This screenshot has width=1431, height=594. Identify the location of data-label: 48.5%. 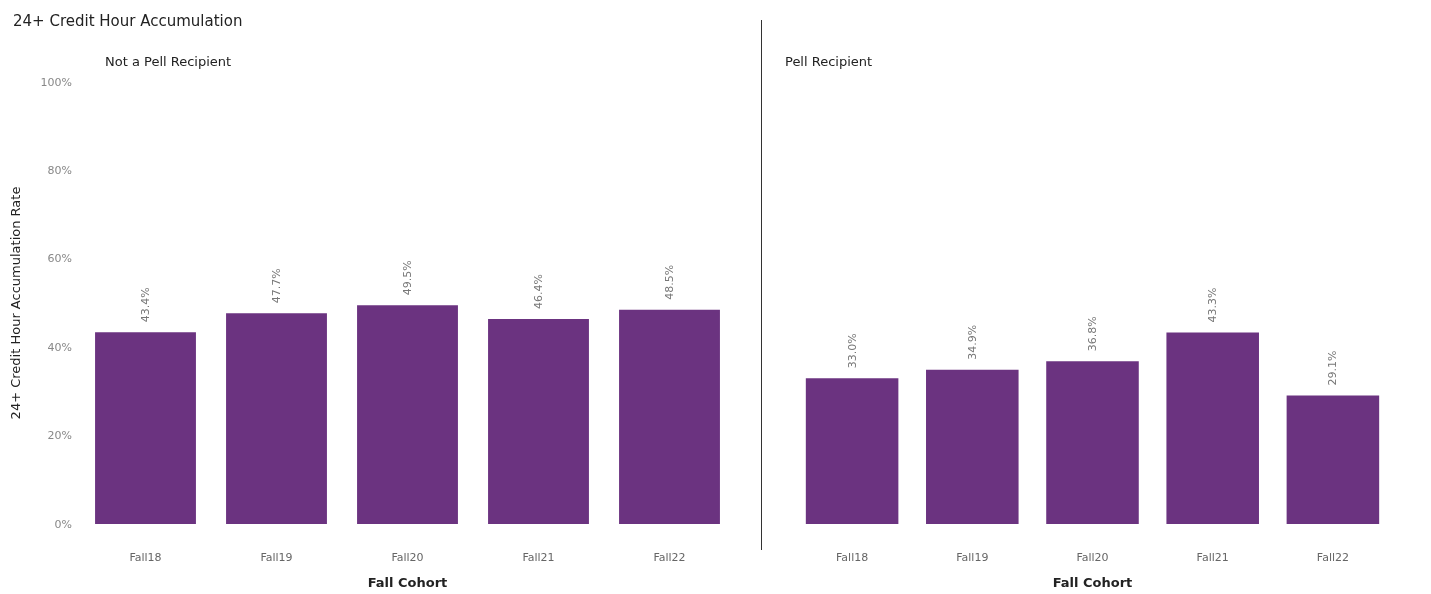
(669, 282).